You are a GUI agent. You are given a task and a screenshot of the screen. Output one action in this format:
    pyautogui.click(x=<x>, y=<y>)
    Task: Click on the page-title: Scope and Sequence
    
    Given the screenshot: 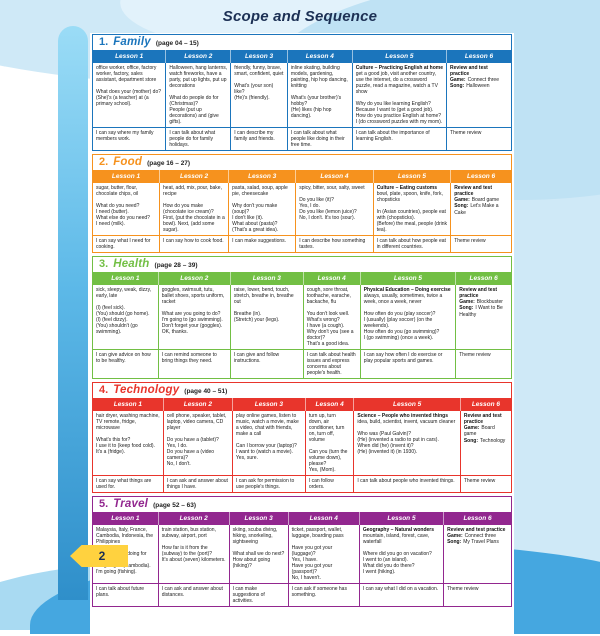 What is the action you would take?
    pyautogui.click(x=300, y=16)
    